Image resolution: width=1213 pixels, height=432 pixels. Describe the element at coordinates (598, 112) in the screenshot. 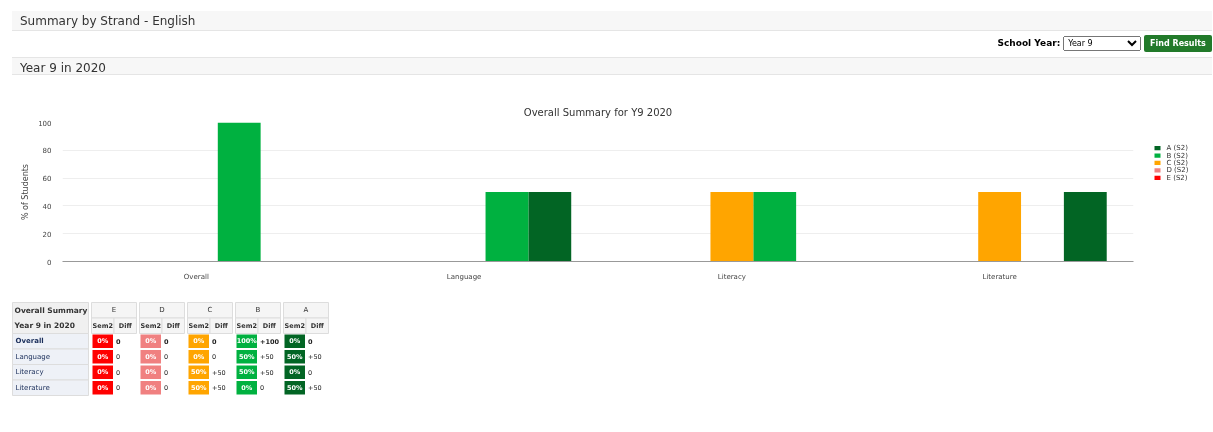

I see `chart-title: Overall Summary for Y9 2020` at that location.